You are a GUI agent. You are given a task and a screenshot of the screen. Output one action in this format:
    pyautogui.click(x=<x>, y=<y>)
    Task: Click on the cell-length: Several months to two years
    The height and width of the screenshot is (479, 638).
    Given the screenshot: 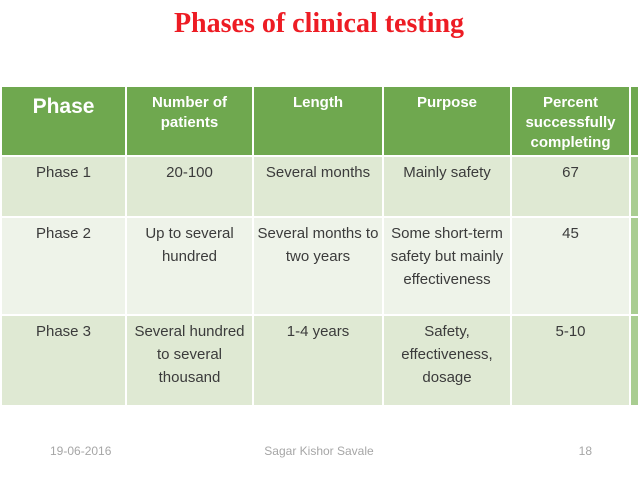 What is the action you would take?
    pyautogui.click(x=318, y=266)
    